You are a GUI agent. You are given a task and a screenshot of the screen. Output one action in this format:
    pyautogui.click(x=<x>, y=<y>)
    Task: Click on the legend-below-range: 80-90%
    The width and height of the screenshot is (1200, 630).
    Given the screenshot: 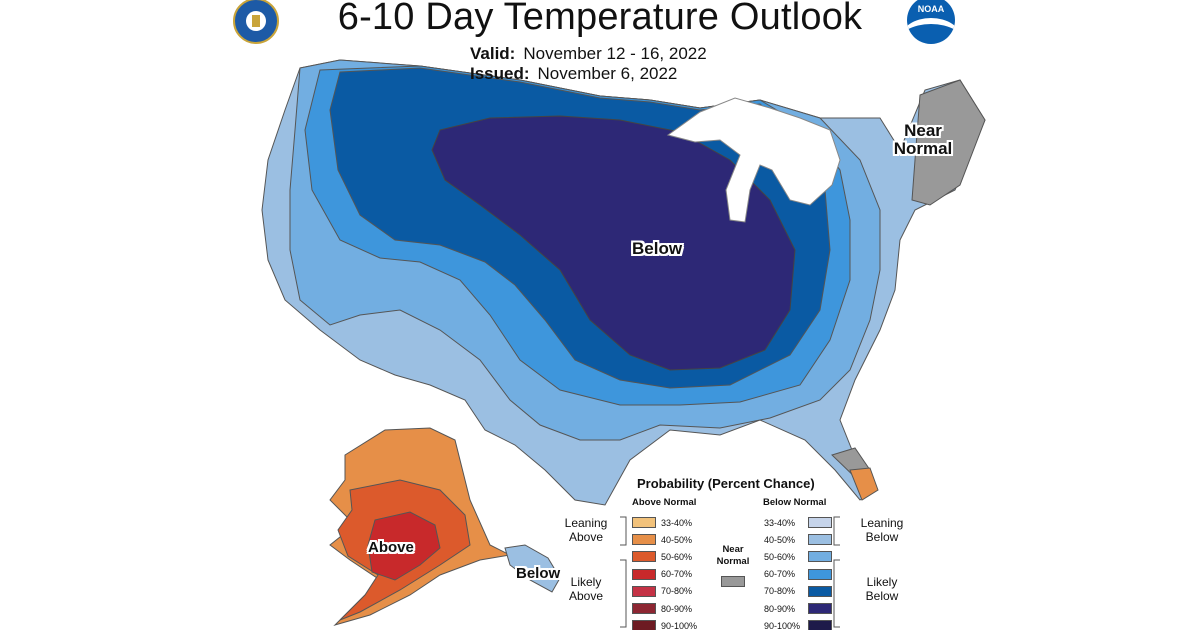 What is the action you would take?
    pyautogui.click(x=780, y=608)
    